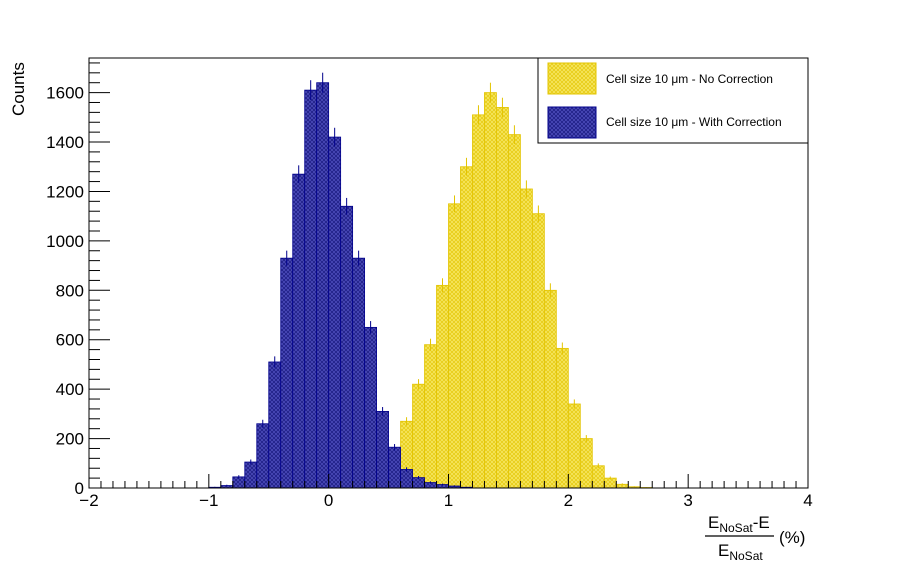 The width and height of the screenshot is (898, 575). I want to click on legend-label-with-correction: Cell size 10 μm - With Correction, so click(694, 122).